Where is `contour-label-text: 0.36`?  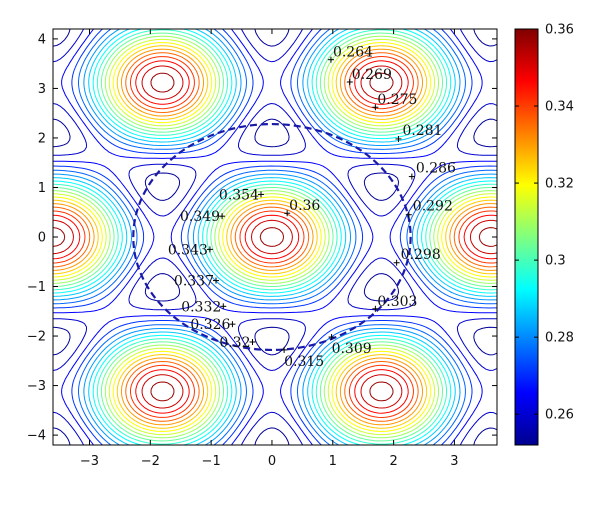
contour-label-text: 0.36 is located at coordinates (304, 206).